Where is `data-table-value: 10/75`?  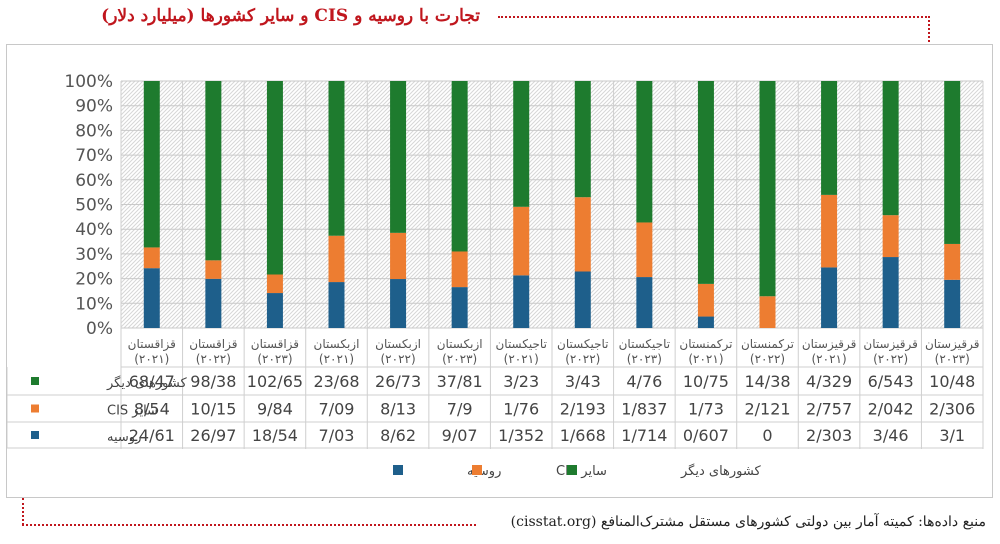
data-table-value: 10/75 is located at coordinates (706, 381).